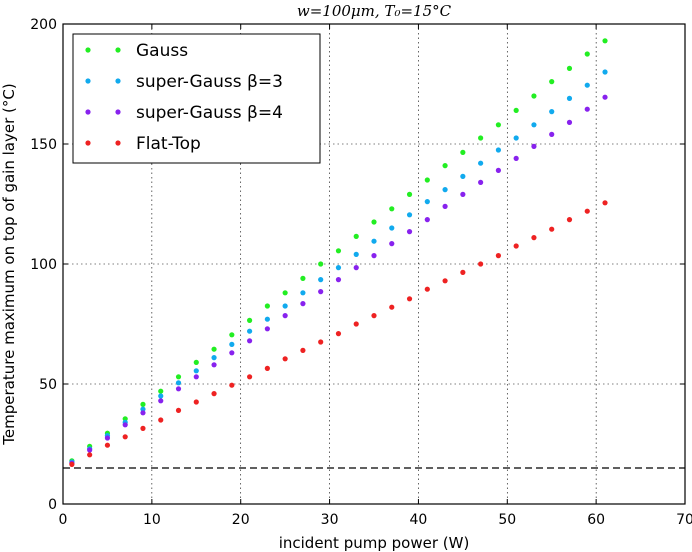 The width and height of the screenshot is (692, 552). What do you see at coordinates (63, 520) in the screenshot?
I see `x-tick-label: 0` at bounding box center [63, 520].